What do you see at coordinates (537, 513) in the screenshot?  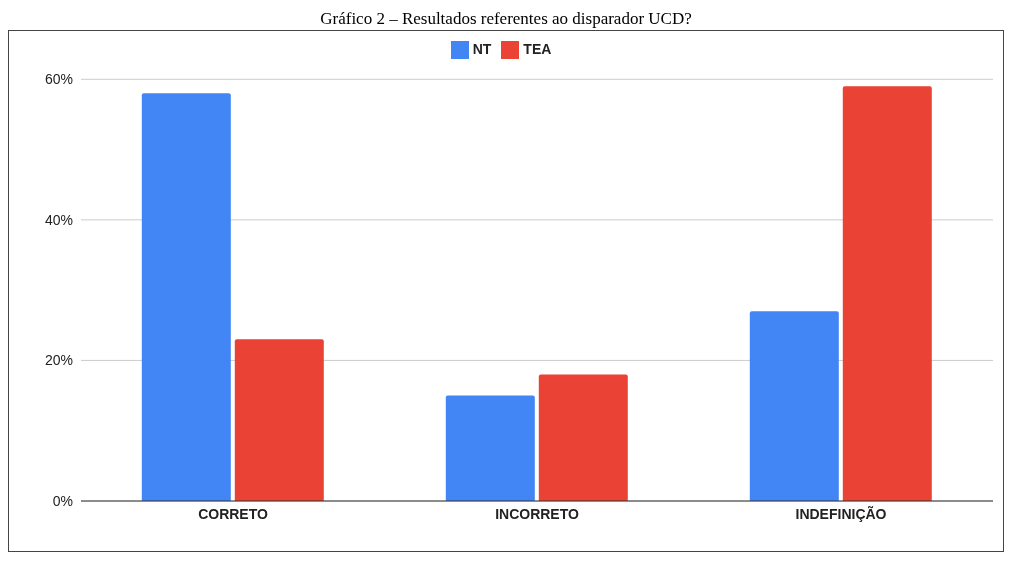 I see `x-tick-label: INCORRETO` at bounding box center [537, 513].